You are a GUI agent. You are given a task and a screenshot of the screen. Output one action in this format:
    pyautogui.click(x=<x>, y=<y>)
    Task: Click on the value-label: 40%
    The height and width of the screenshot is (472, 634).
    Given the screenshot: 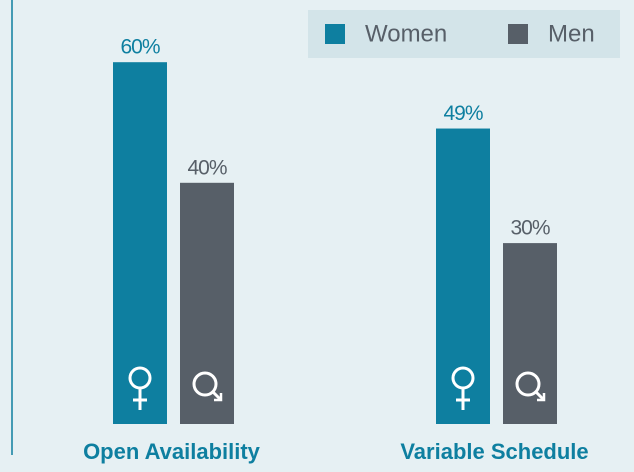 What is the action you would take?
    pyautogui.click(x=206, y=167)
    